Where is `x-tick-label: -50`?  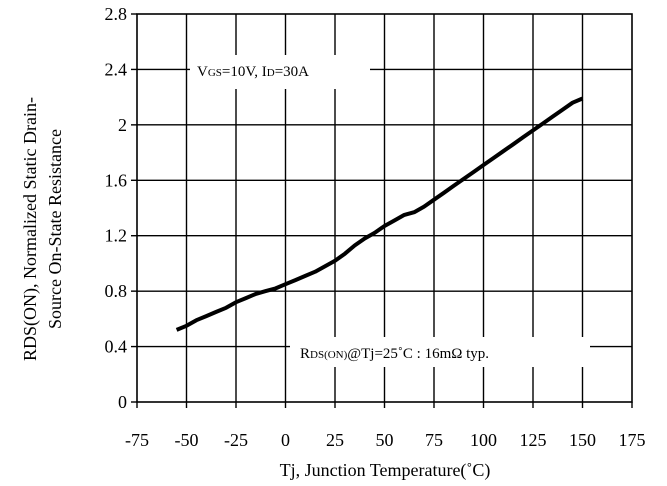
x-tick-label: -50 is located at coordinates (187, 440).